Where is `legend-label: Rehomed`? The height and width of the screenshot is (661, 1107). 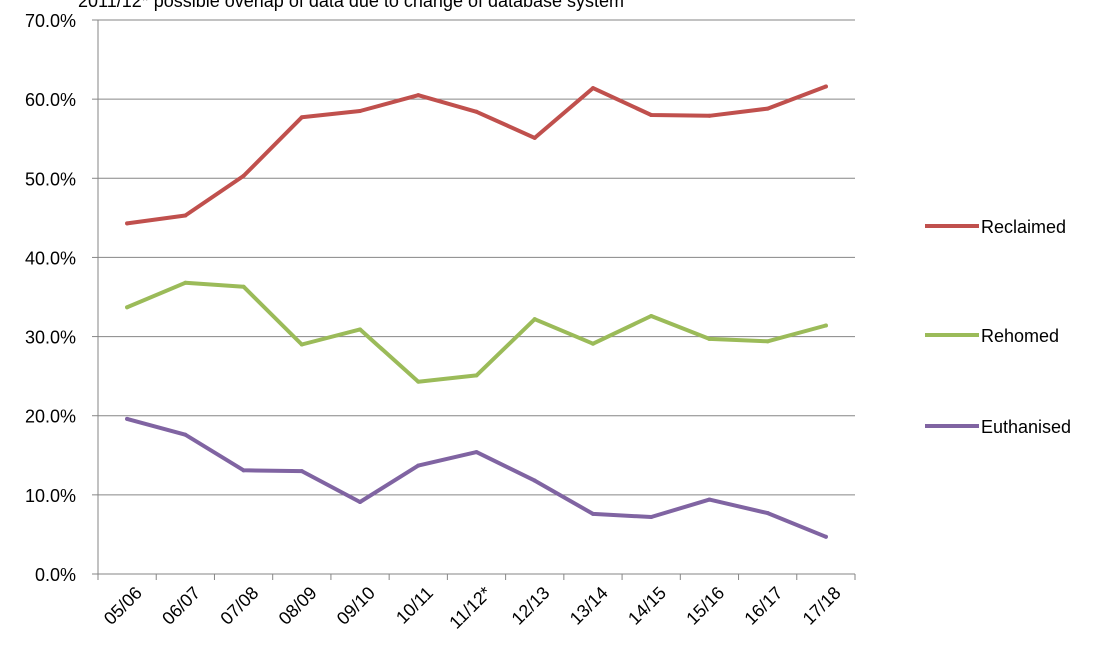
legend-label: Rehomed is located at coordinates (1020, 336).